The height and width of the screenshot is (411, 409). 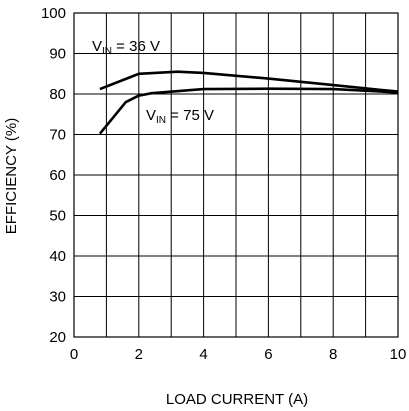 What do you see at coordinates (57, 135) in the screenshot?
I see `y-tick-label: 70` at bounding box center [57, 135].